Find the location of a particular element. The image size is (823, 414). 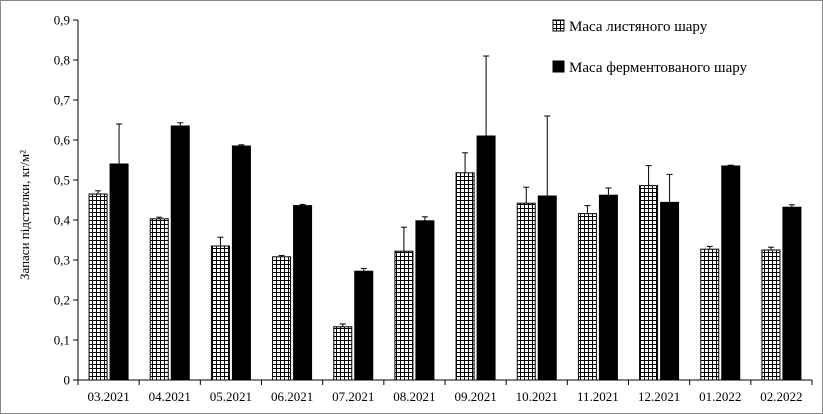

y-tick-label: 0,2 is located at coordinates (62, 300).